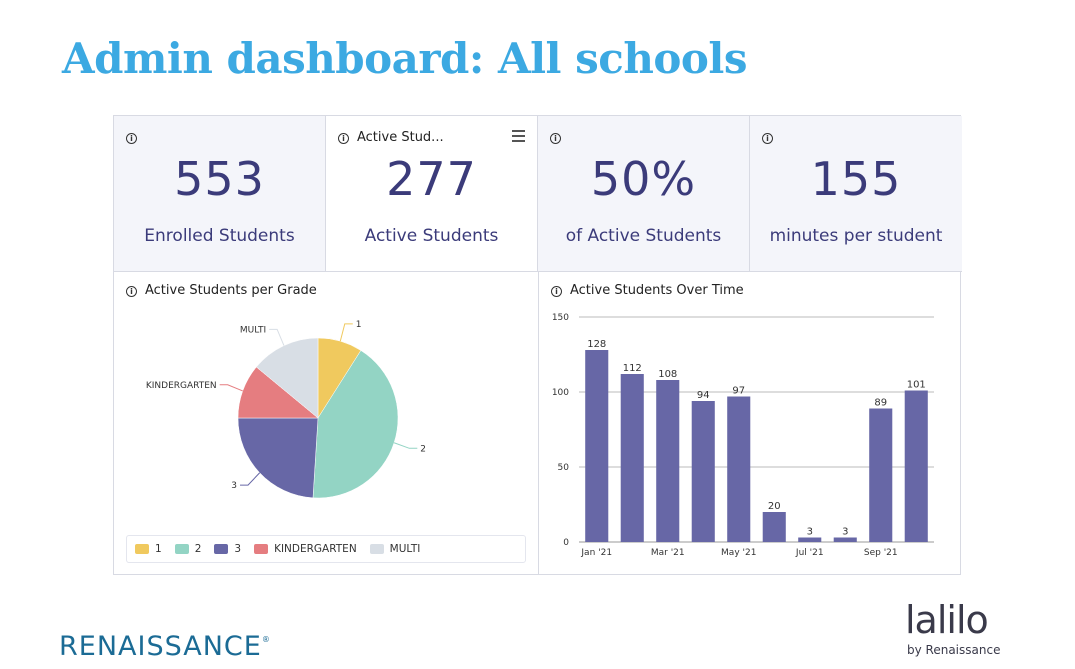 The height and width of the screenshot is (669, 1075). I want to click on legend-label: 1, so click(158, 549).